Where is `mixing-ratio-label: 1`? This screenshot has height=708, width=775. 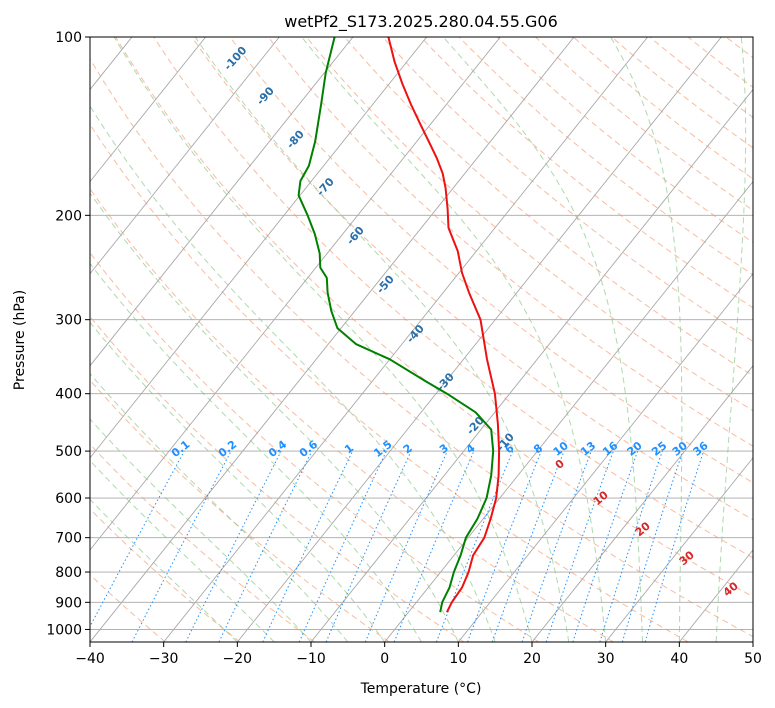
mixing-ratio-label: 1 is located at coordinates (349, 448).